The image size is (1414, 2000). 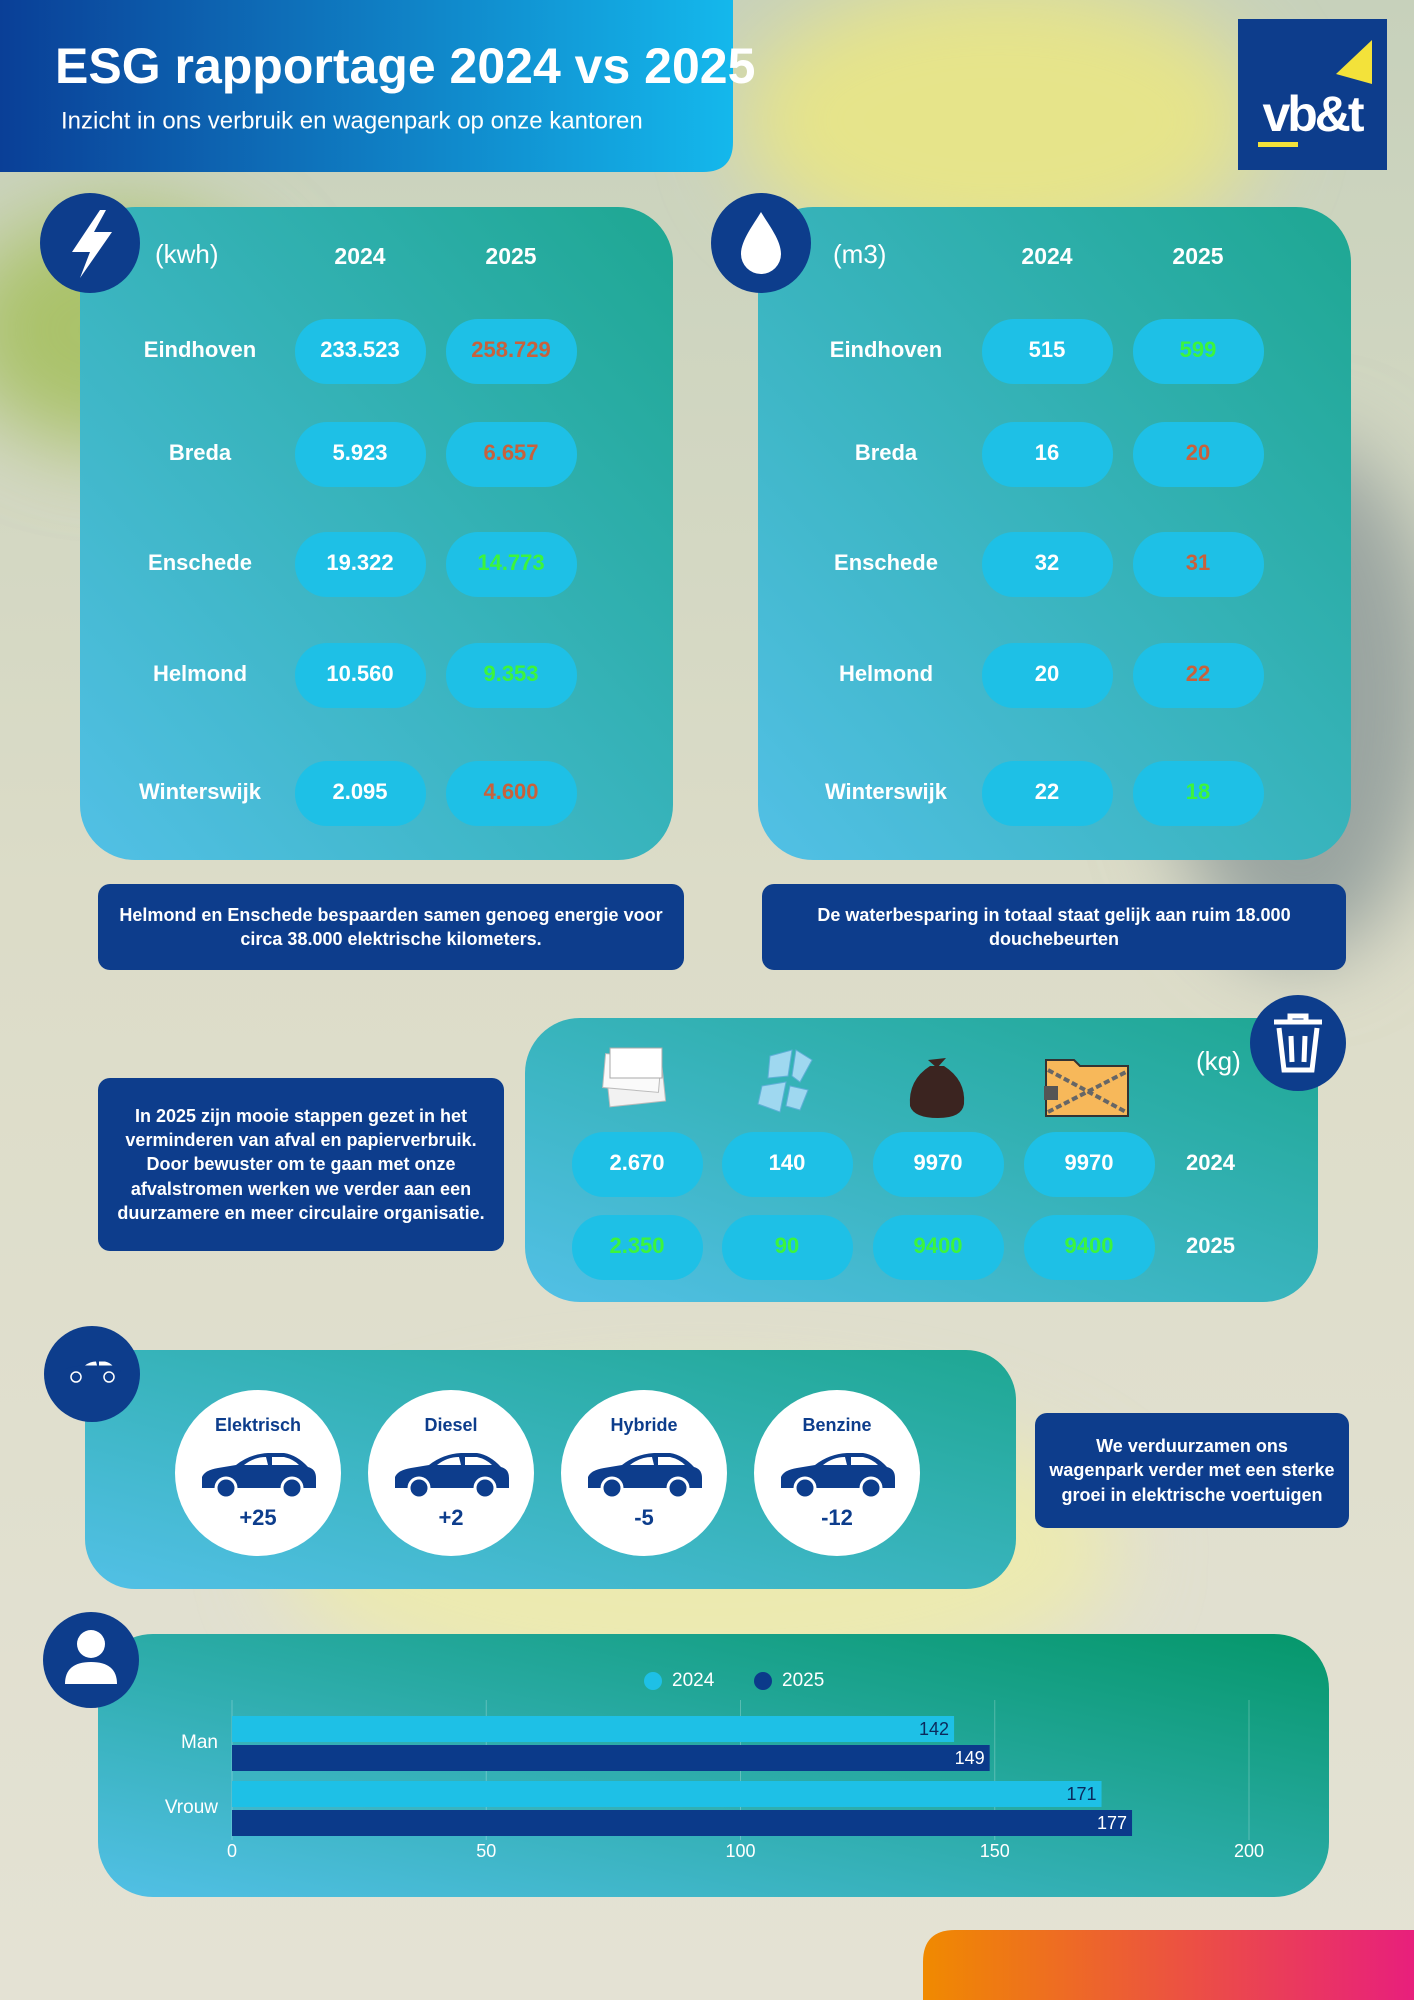 I want to click on value-2024: 16, so click(x=1047, y=452).